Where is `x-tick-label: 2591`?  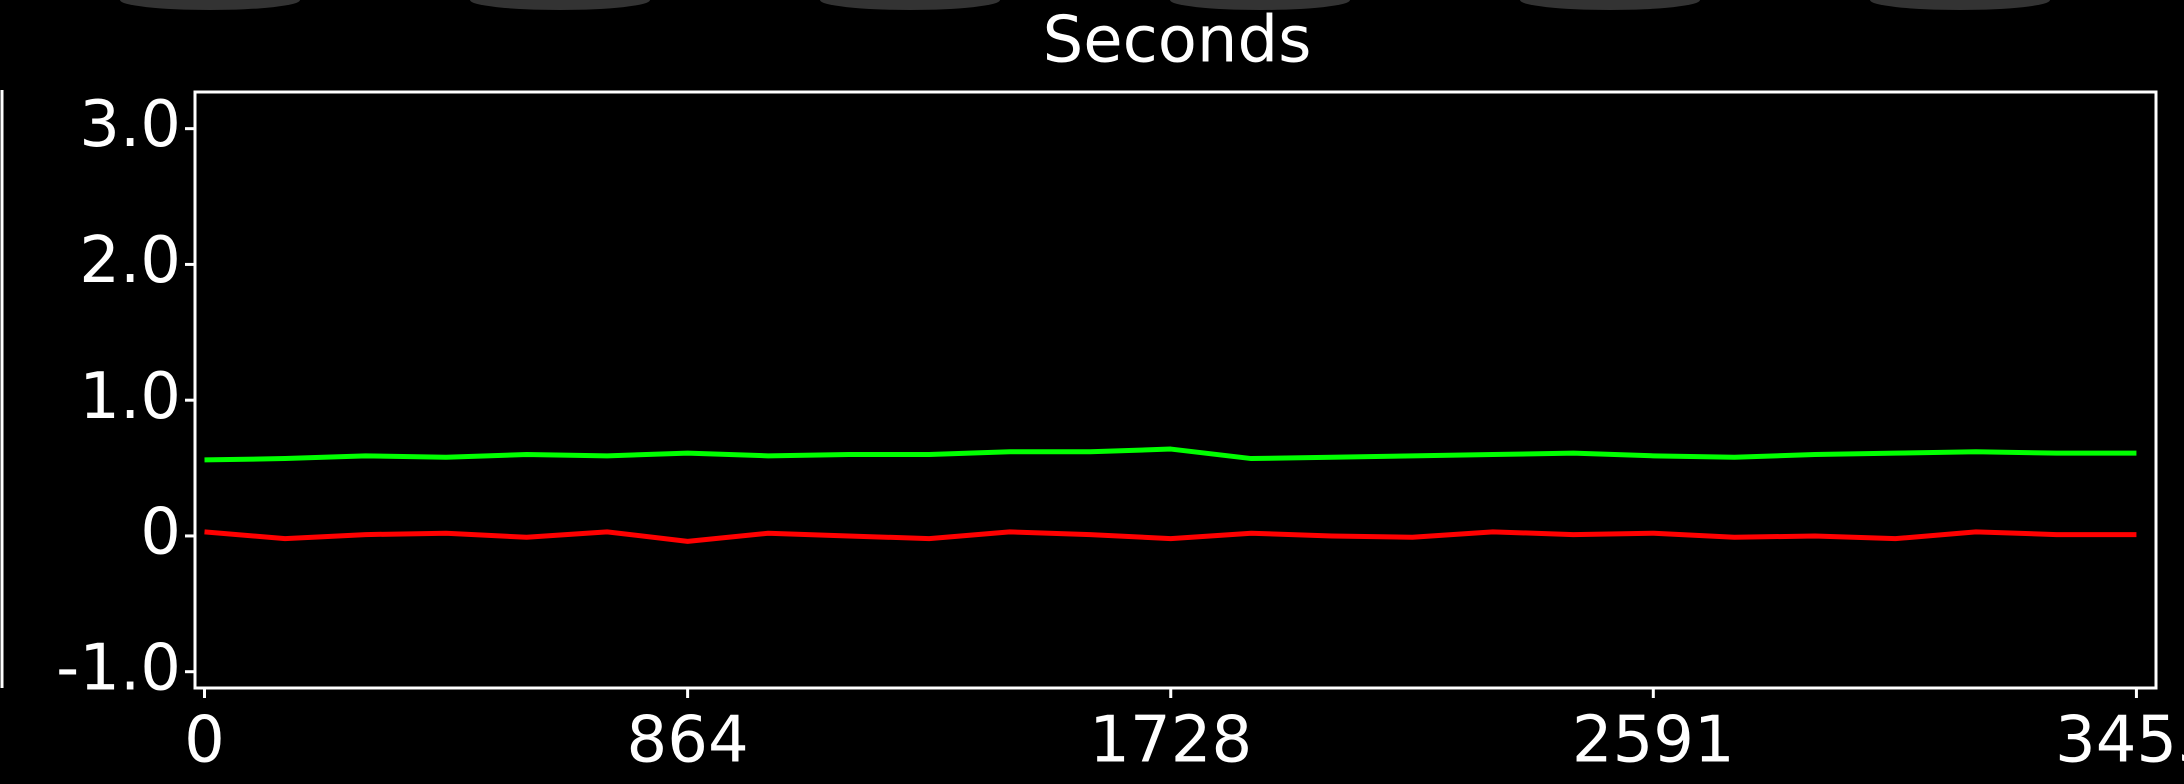 x-tick-label: 2591 is located at coordinates (1653, 741).